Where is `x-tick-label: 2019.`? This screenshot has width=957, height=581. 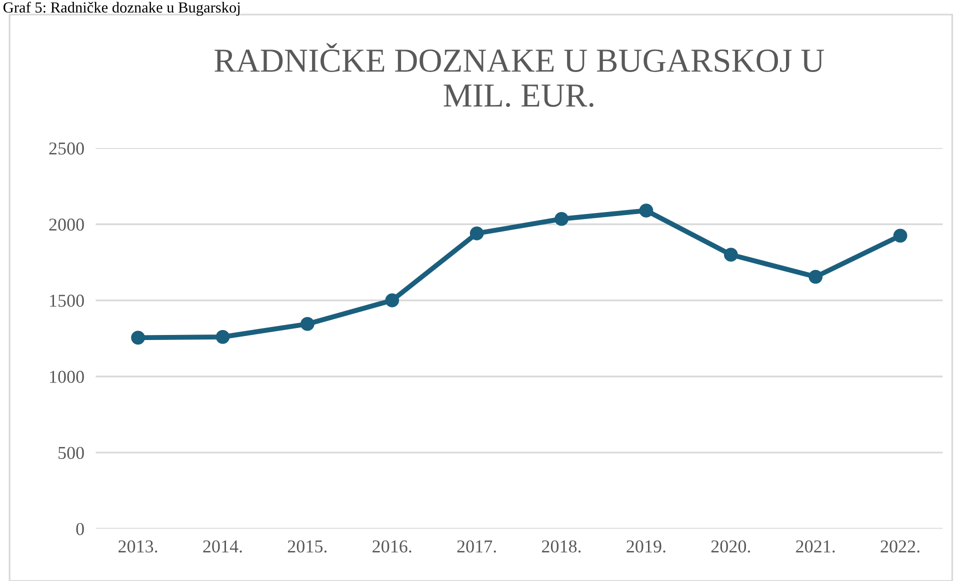 x-tick-label: 2019. is located at coordinates (646, 546).